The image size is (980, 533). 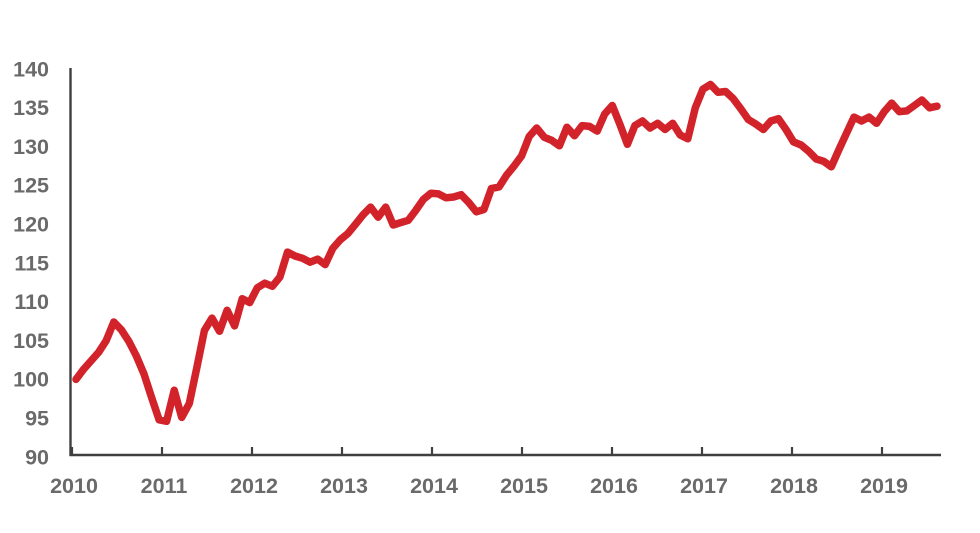 I want to click on x-tick-label: 2017, so click(x=704, y=486).